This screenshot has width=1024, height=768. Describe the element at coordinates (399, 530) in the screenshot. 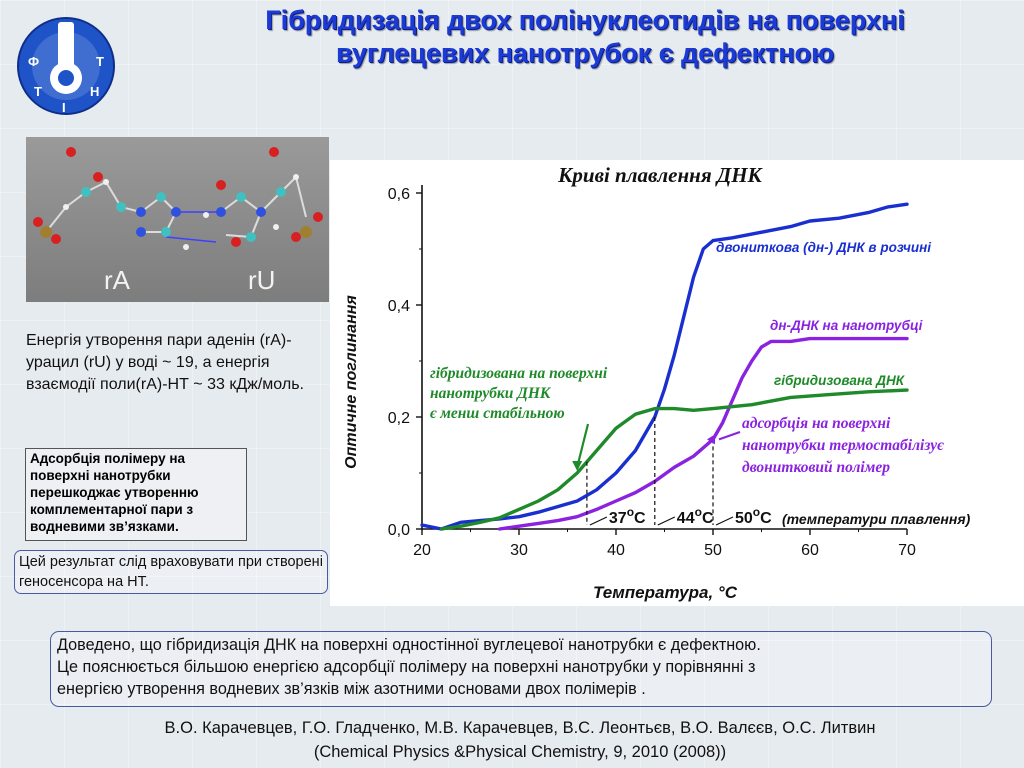

I see `y-tick-label: 0,0` at that location.